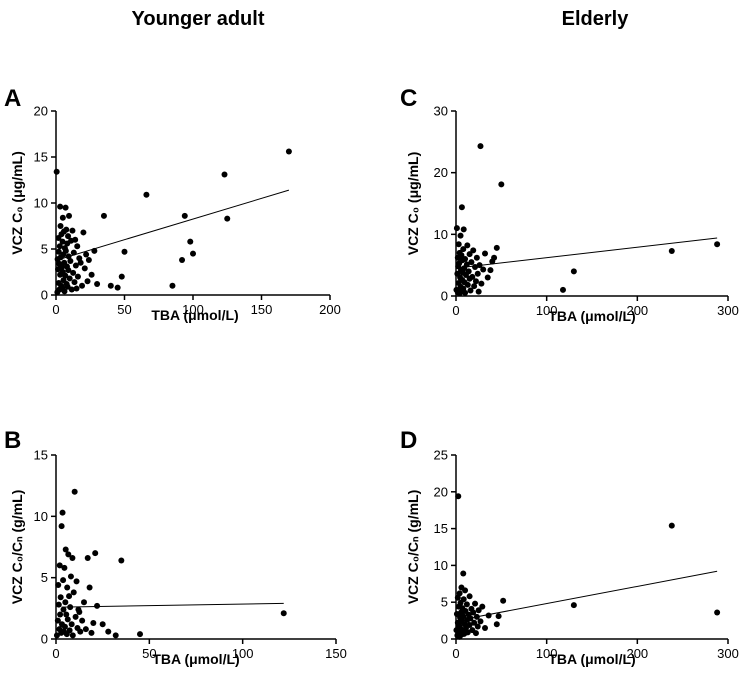 The image size is (747, 690). Describe the element at coordinates (12, 440) in the screenshot. I see `panel-letter-b: B` at that location.